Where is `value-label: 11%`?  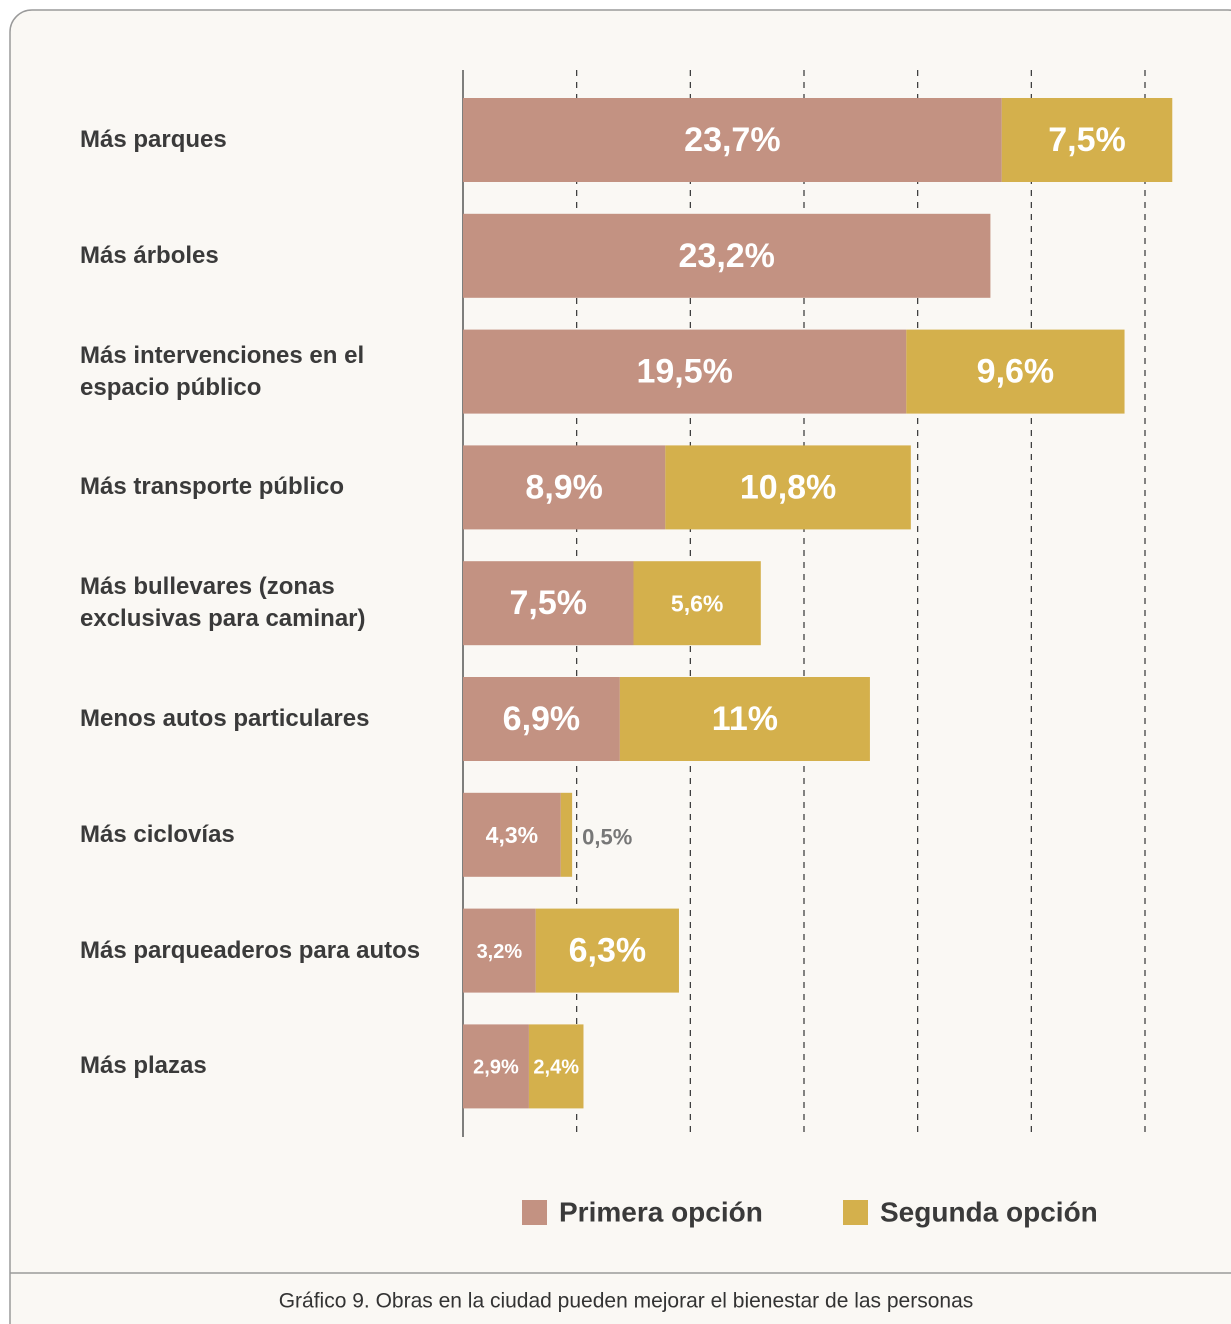
value-label: 11% is located at coordinates (745, 719).